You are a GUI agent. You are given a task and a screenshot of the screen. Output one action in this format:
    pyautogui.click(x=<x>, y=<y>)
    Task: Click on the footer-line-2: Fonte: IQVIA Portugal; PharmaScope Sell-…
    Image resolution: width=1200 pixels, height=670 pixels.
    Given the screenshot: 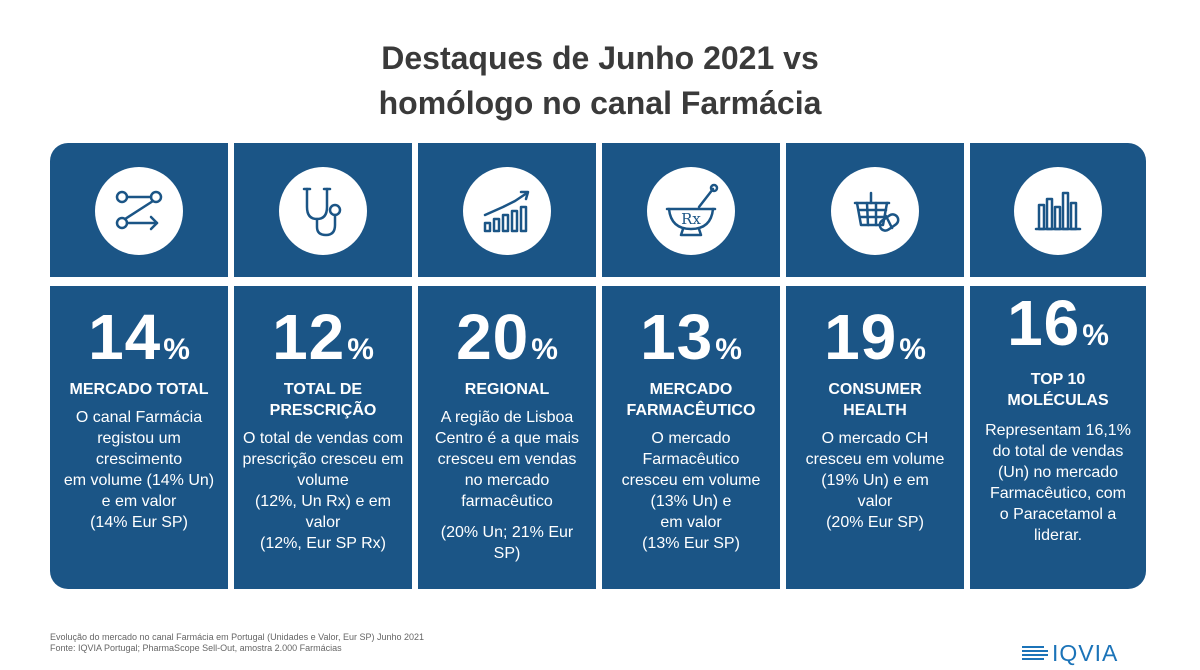 What is the action you would take?
    pyautogui.click(x=196, y=648)
    